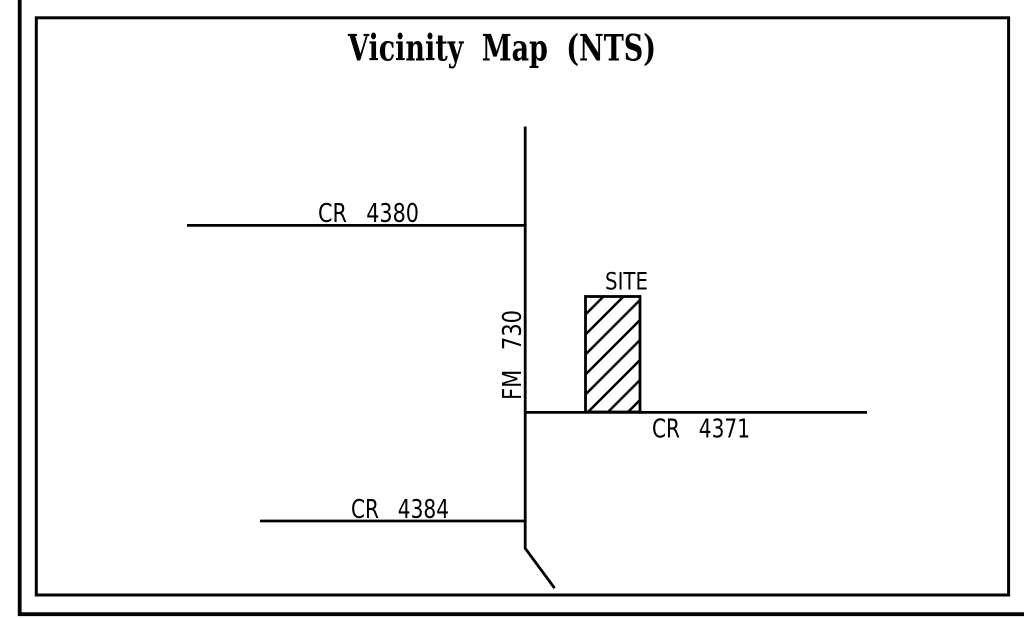 The height and width of the screenshot is (618, 1024). What do you see at coordinates (513, 355) in the screenshot?
I see `road-label-fm-730: FM 730` at bounding box center [513, 355].